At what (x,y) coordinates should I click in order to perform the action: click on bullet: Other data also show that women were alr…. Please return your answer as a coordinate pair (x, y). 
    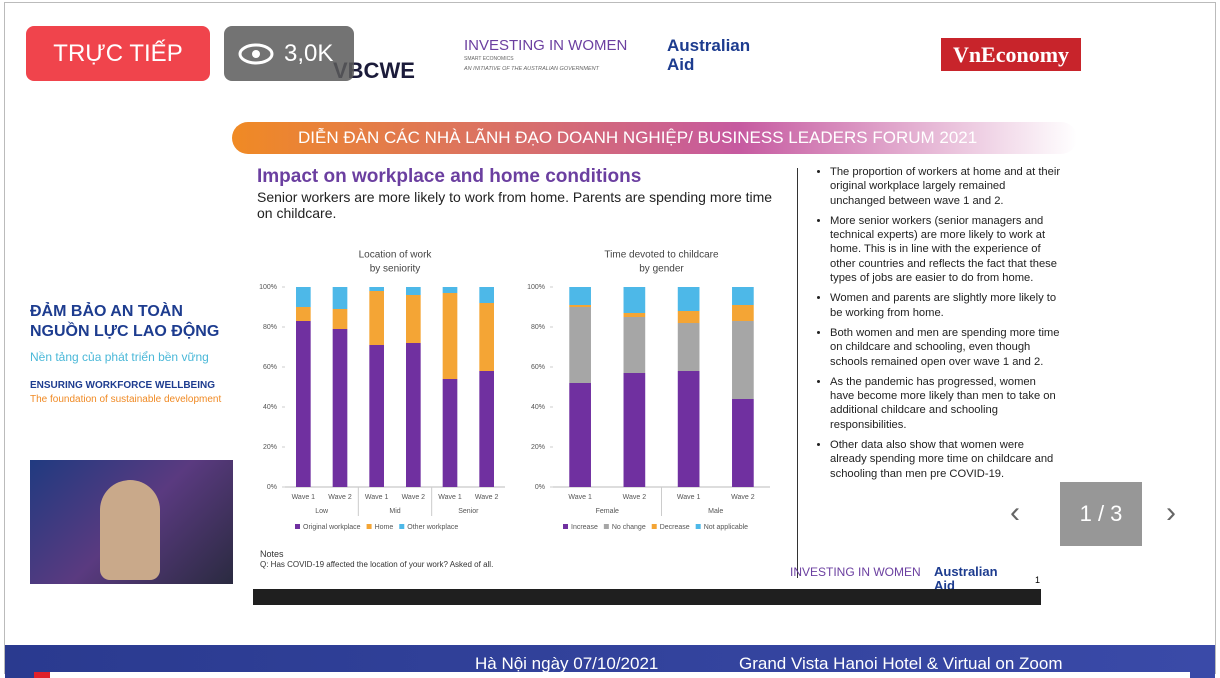
    Looking at the image, I should click on (946, 459).